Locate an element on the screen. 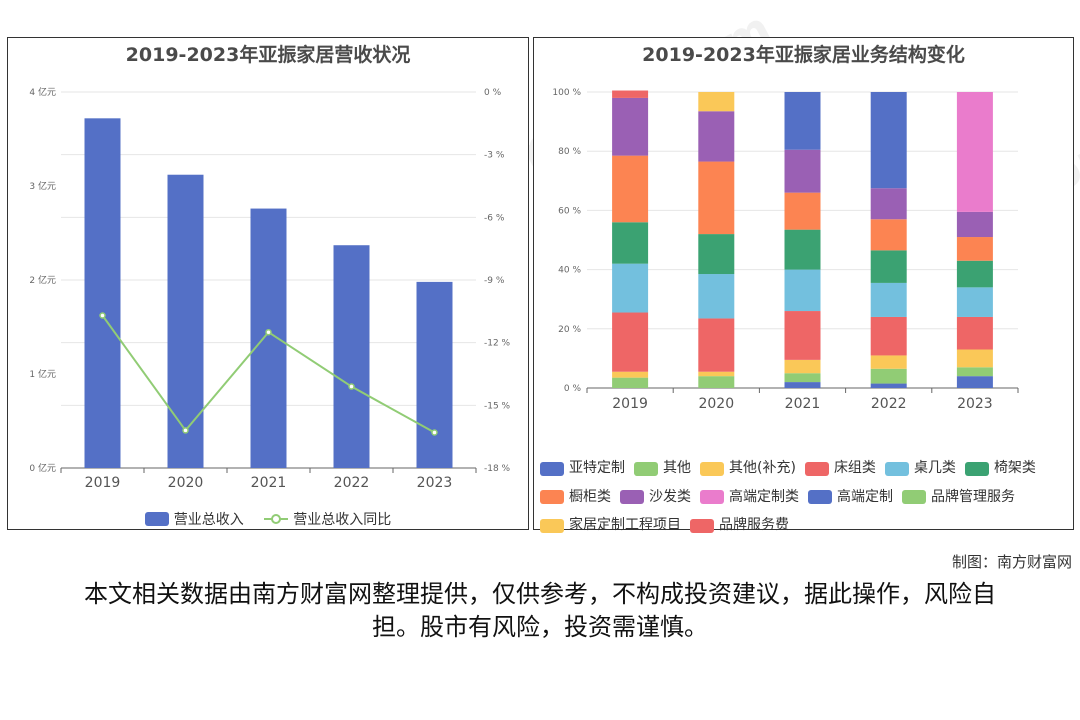  chart-credit: 制图：南方财富网 is located at coordinates (1011, 562).